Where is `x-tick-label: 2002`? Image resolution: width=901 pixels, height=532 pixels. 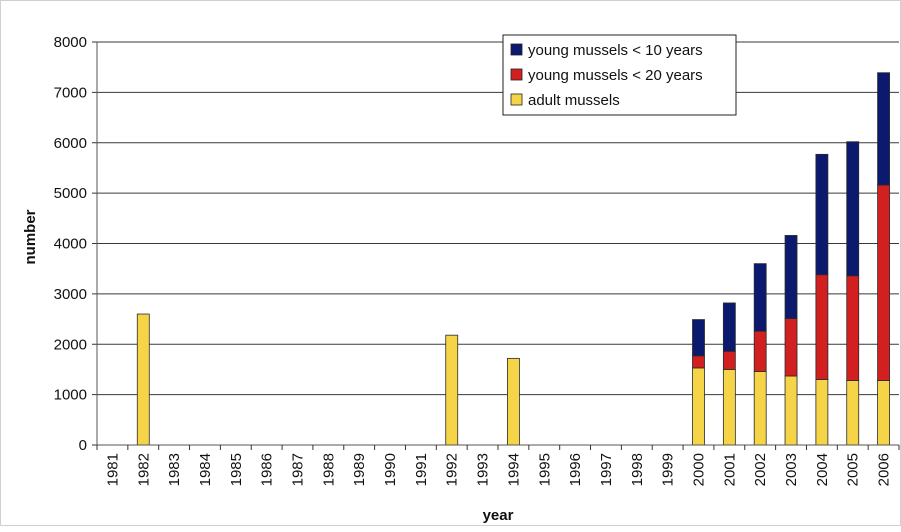
x-tick-label: 2002 is located at coordinates (760, 469).